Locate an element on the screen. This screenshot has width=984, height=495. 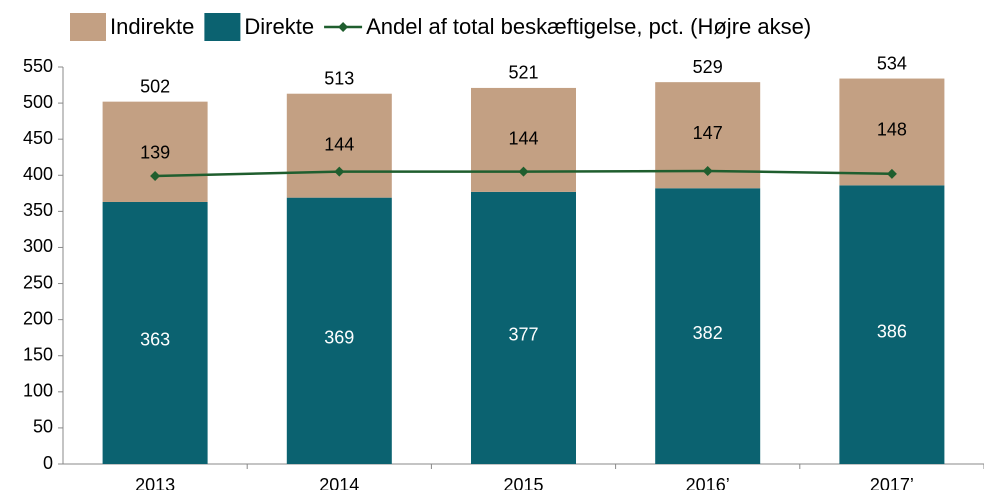
y-tick-label: 50 is located at coordinates (43, 427).